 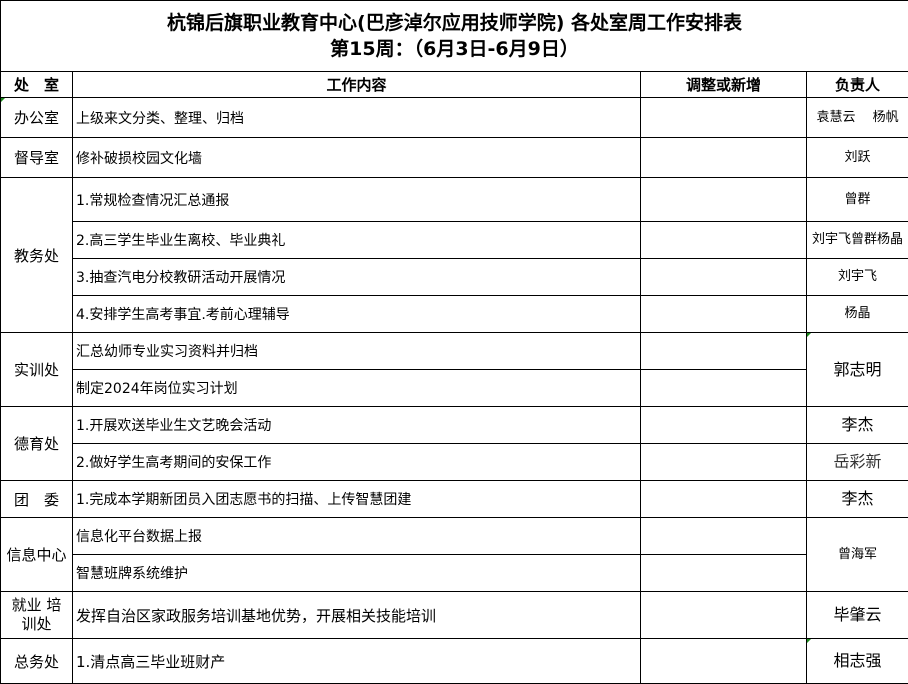 What do you see at coordinates (356, 536) in the screenshot?
I see `task-cell: 信息化平台数据上报` at bounding box center [356, 536].